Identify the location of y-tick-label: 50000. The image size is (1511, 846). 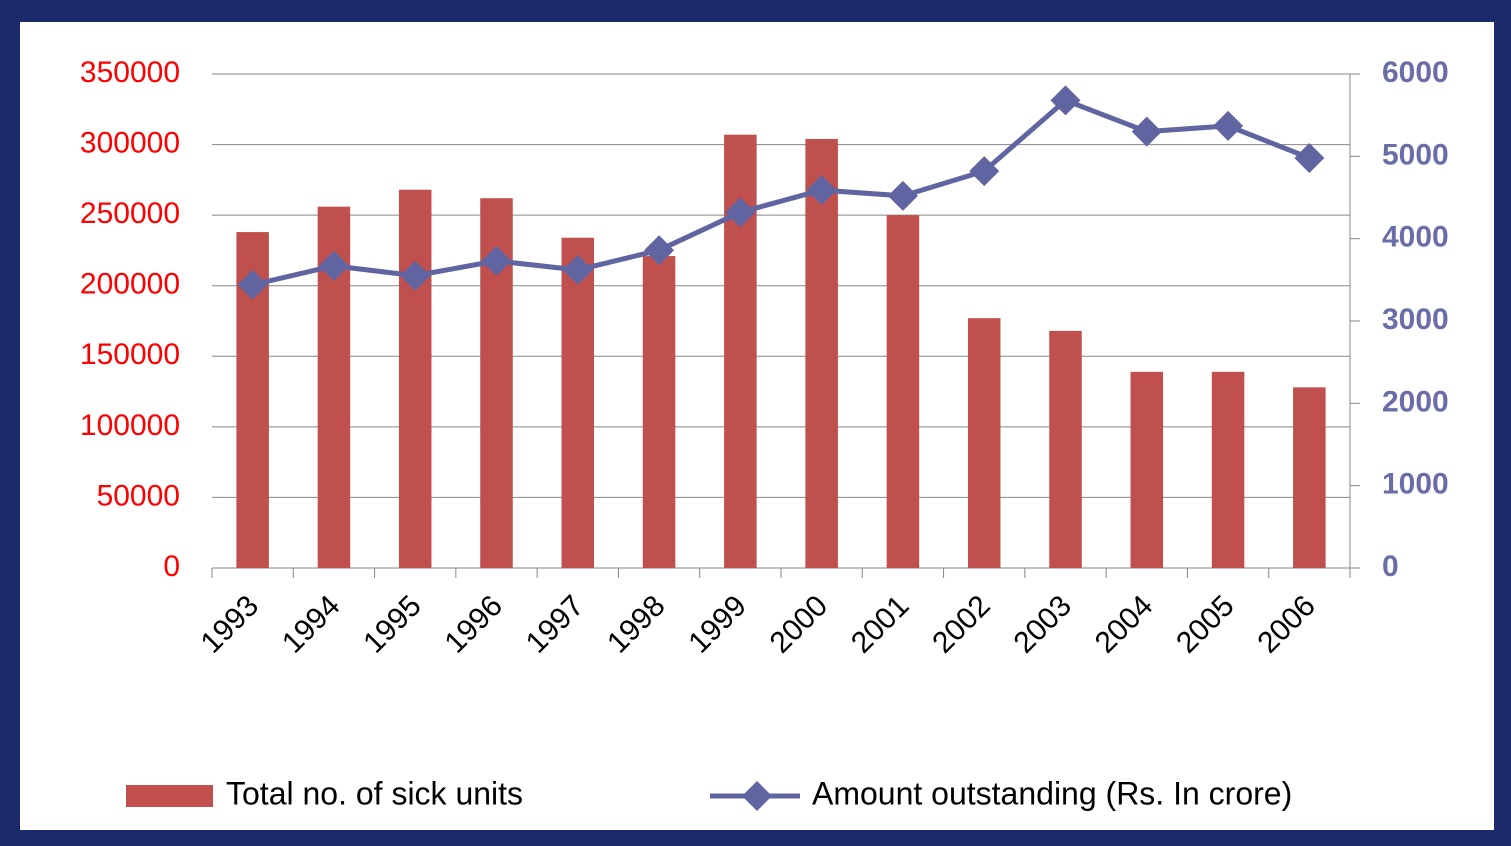
(138, 495).